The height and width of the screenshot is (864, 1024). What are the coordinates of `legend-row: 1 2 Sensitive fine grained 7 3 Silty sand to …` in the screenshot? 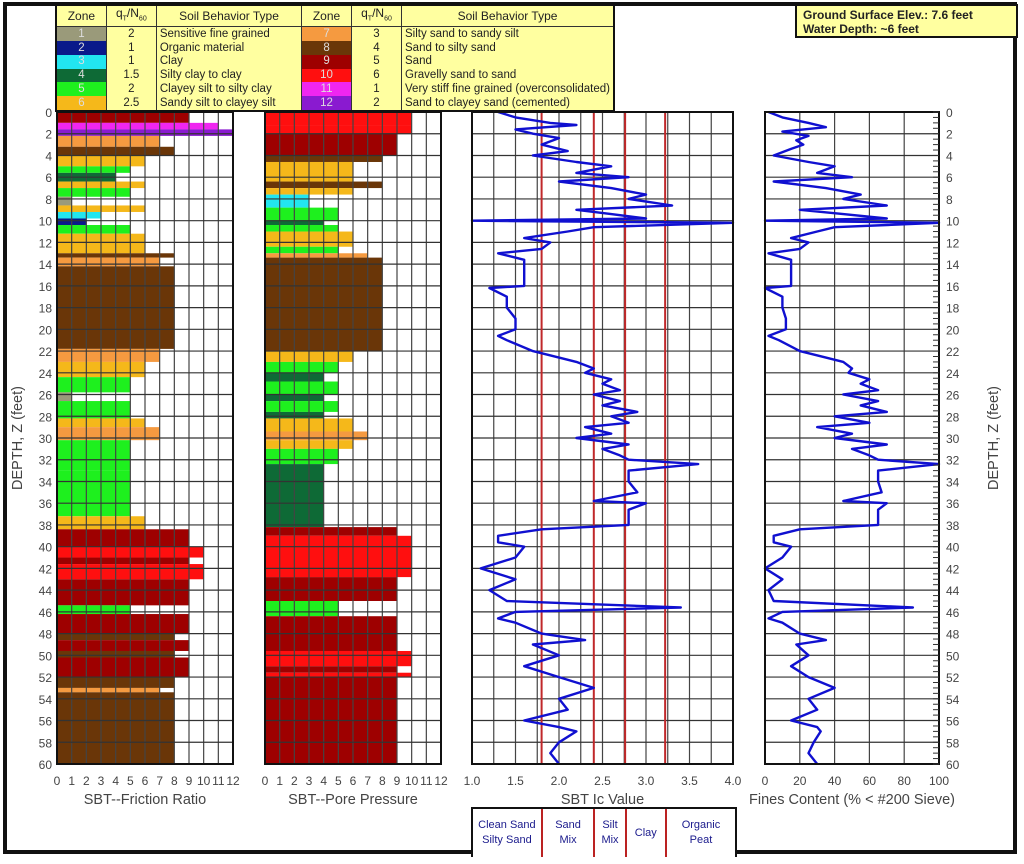 It's located at (335, 33).